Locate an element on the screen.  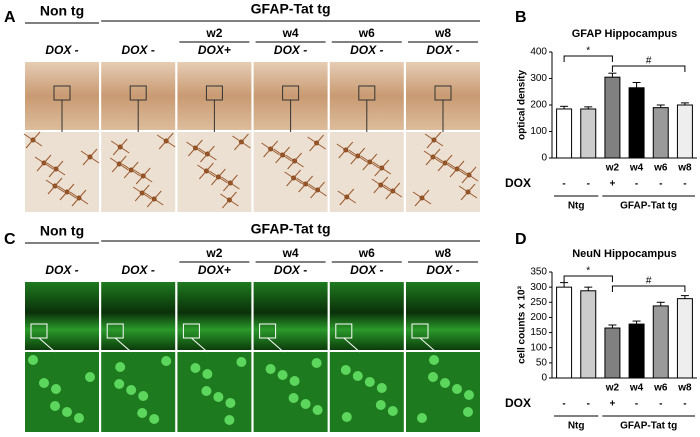
y-axis-label: cell counts x 10³ is located at coordinates (522, 324).